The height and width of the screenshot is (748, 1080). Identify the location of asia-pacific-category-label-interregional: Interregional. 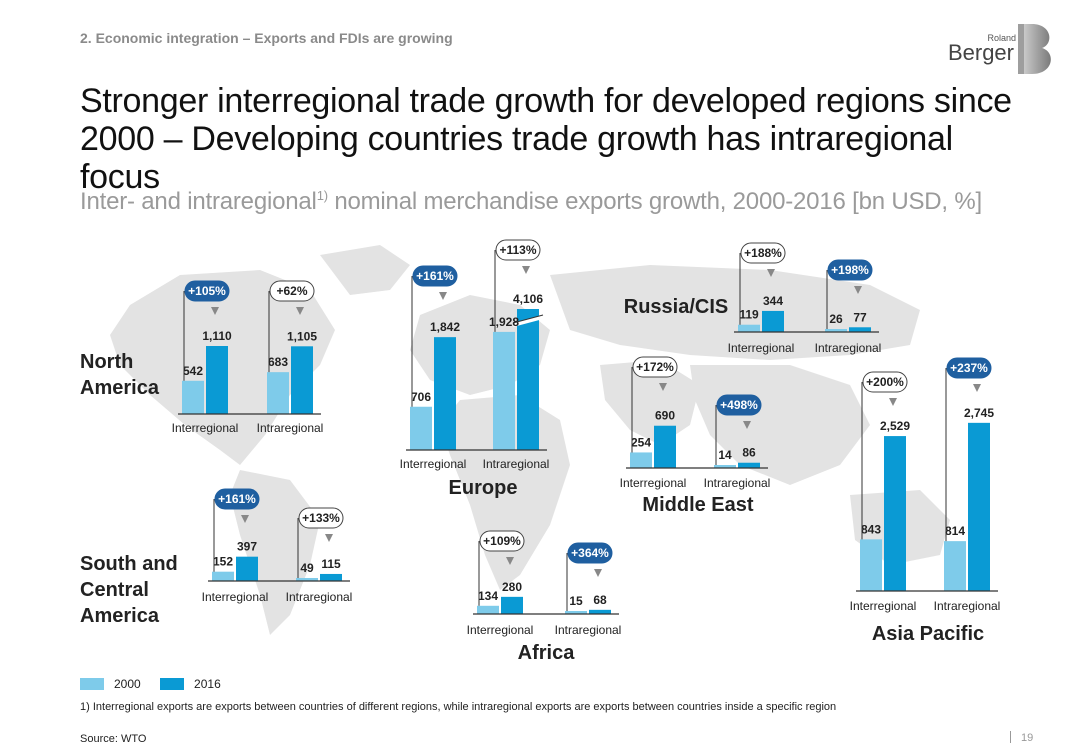
(883, 606).